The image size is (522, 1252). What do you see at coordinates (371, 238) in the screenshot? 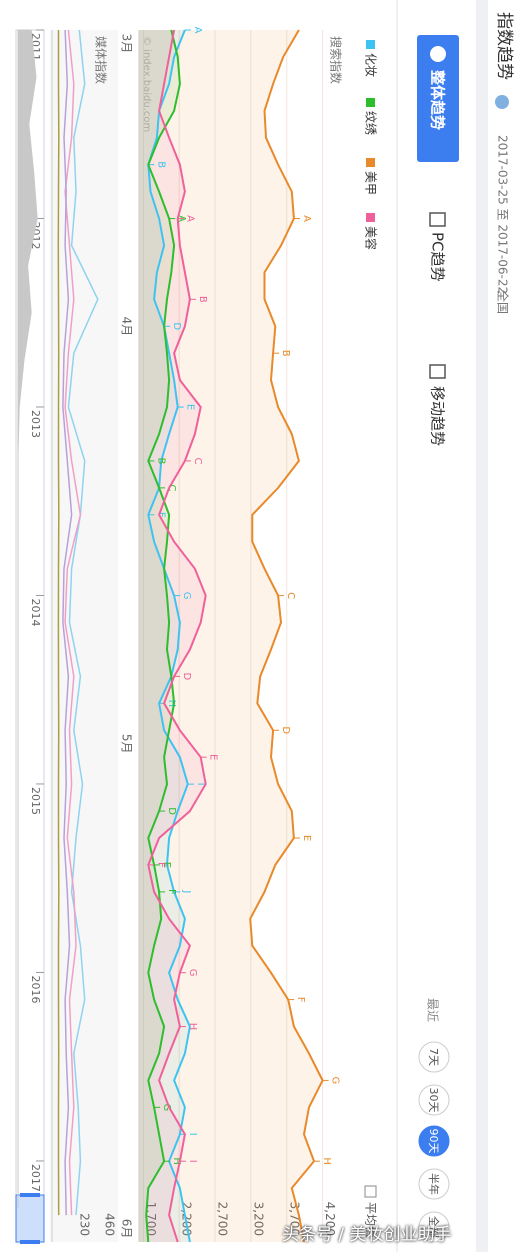
I see `legend-label: 美容` at bounding box center [371, 238].